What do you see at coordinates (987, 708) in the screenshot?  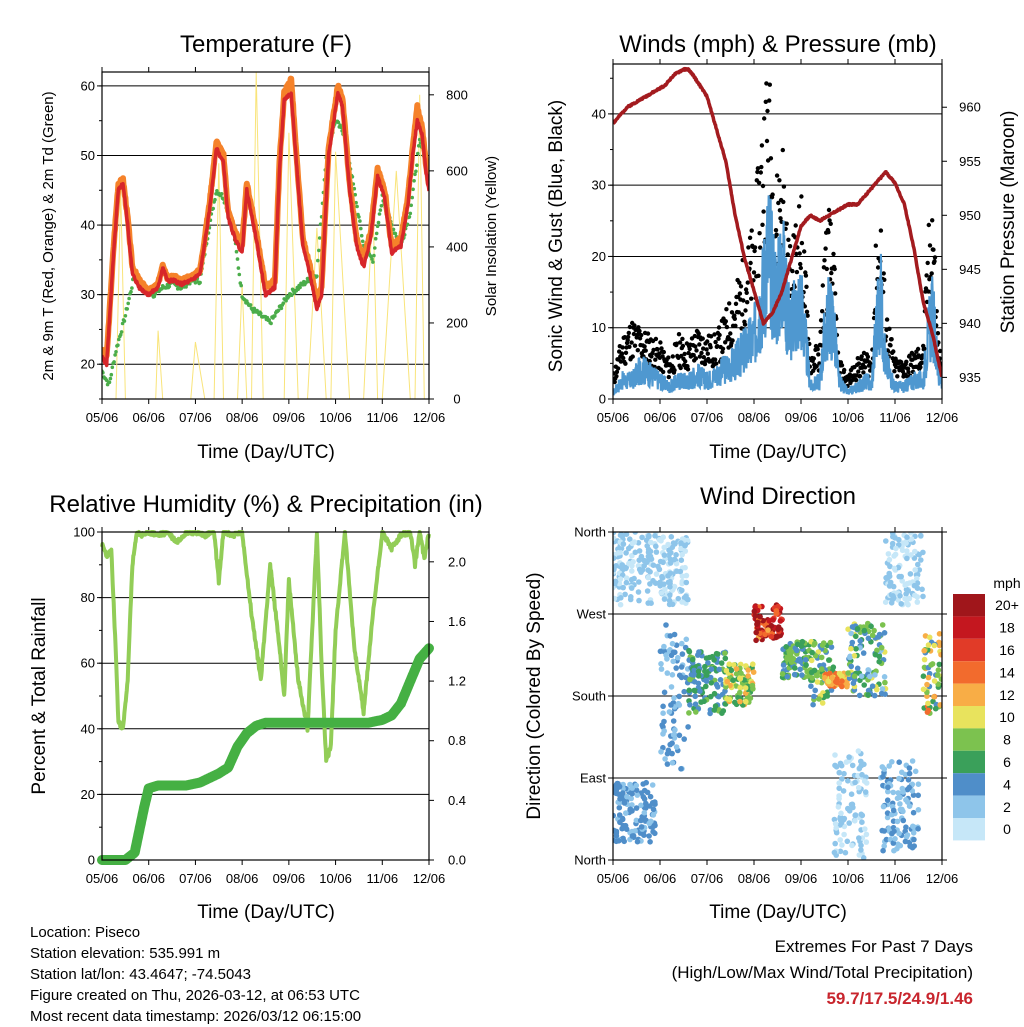 I see `speed-colorbar: mph 20+ 18 16 14 12 10 8 6 4 2 0` at bounding box center [987, 708].